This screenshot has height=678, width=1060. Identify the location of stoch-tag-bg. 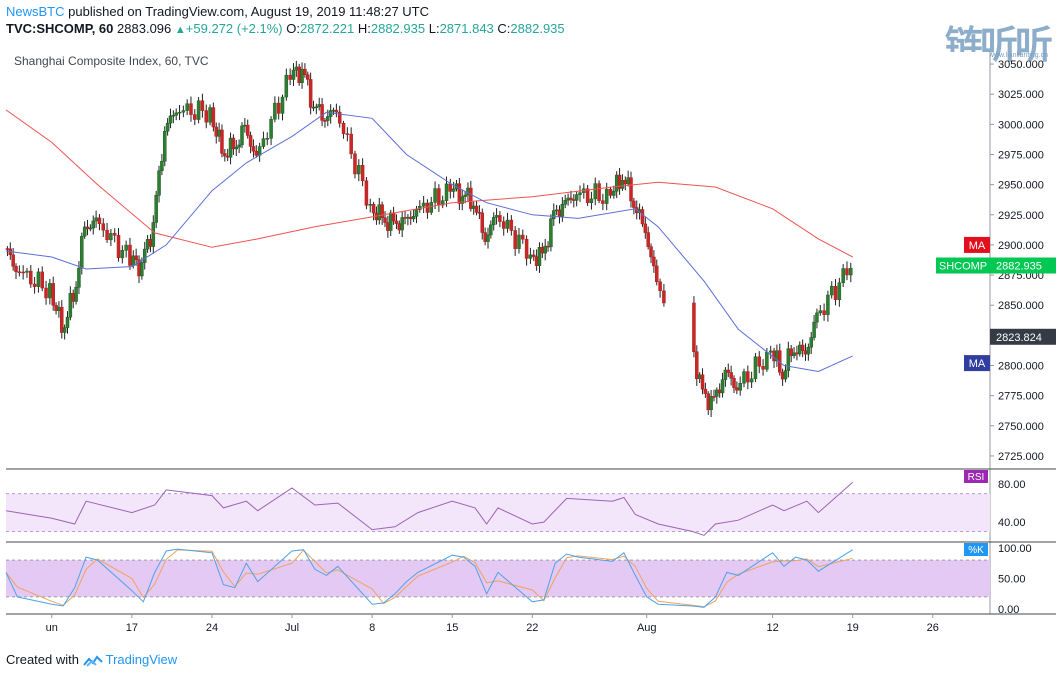
(976, 549).